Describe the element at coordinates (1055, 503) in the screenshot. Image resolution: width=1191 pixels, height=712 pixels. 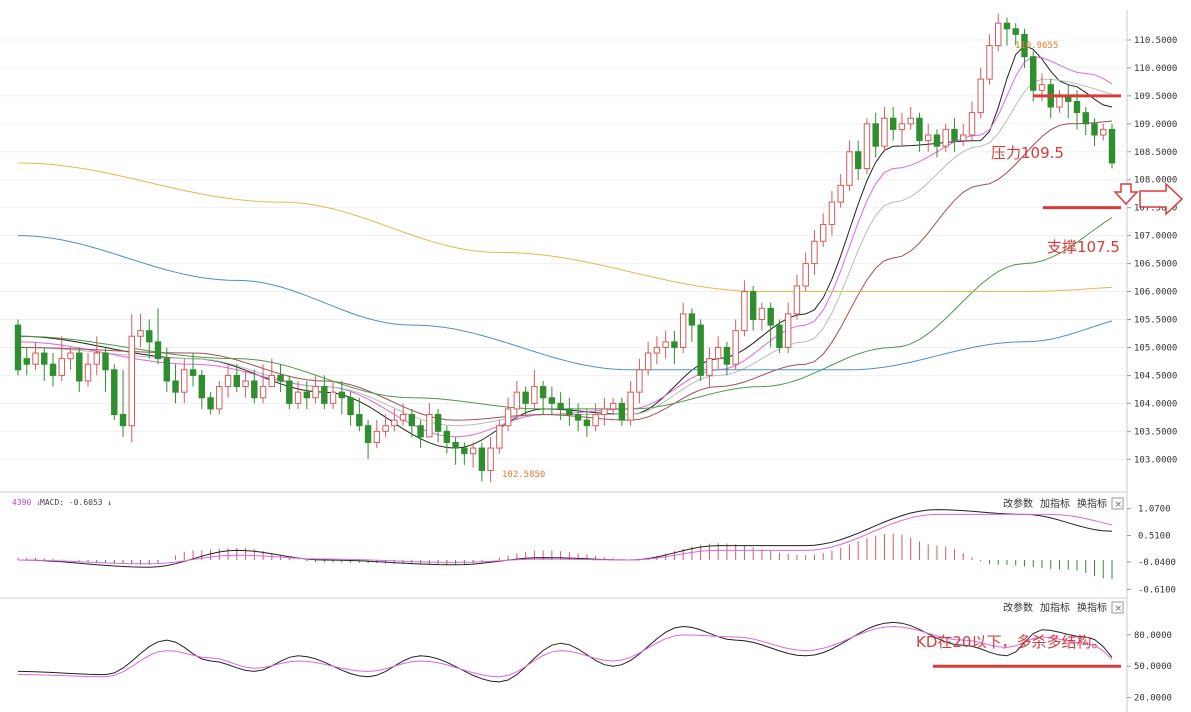
I see `macd-add-indicator-button: 加指标` at that location.